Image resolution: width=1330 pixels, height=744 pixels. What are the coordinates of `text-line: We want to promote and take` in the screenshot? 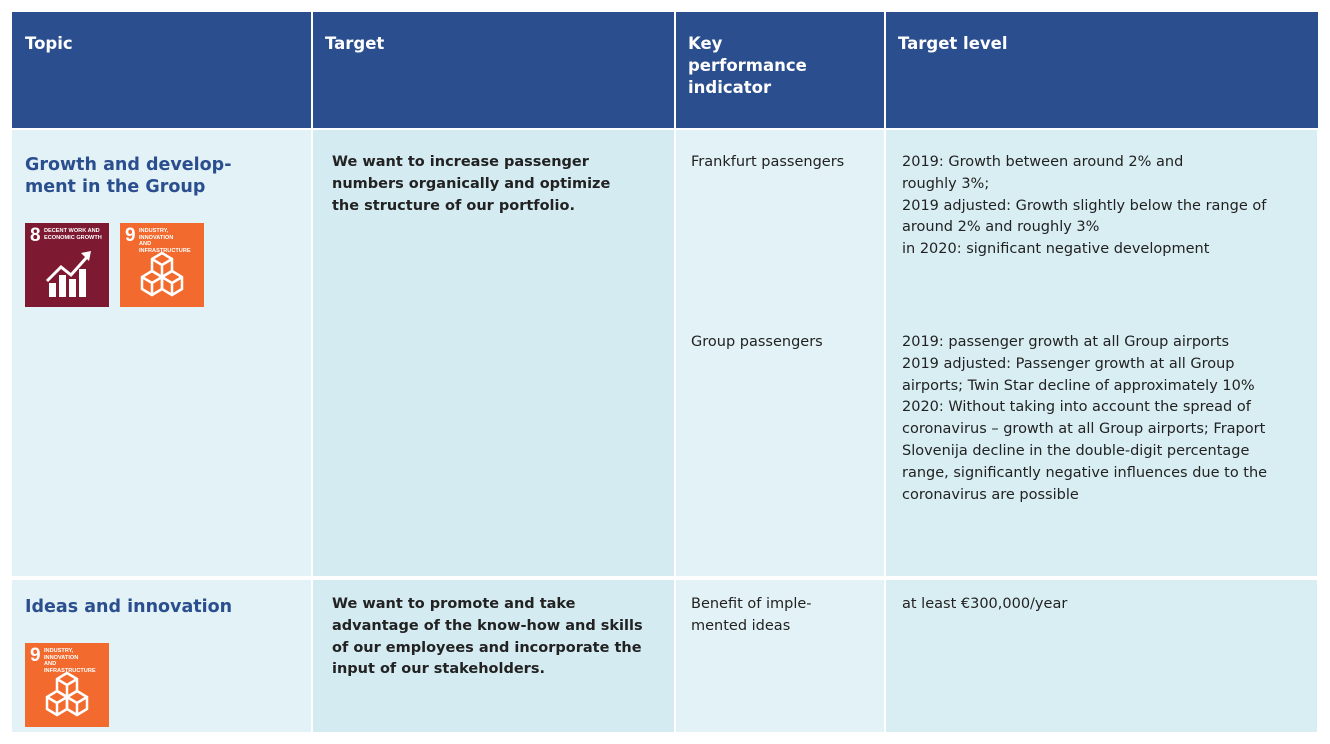 It's located at (454, 604).